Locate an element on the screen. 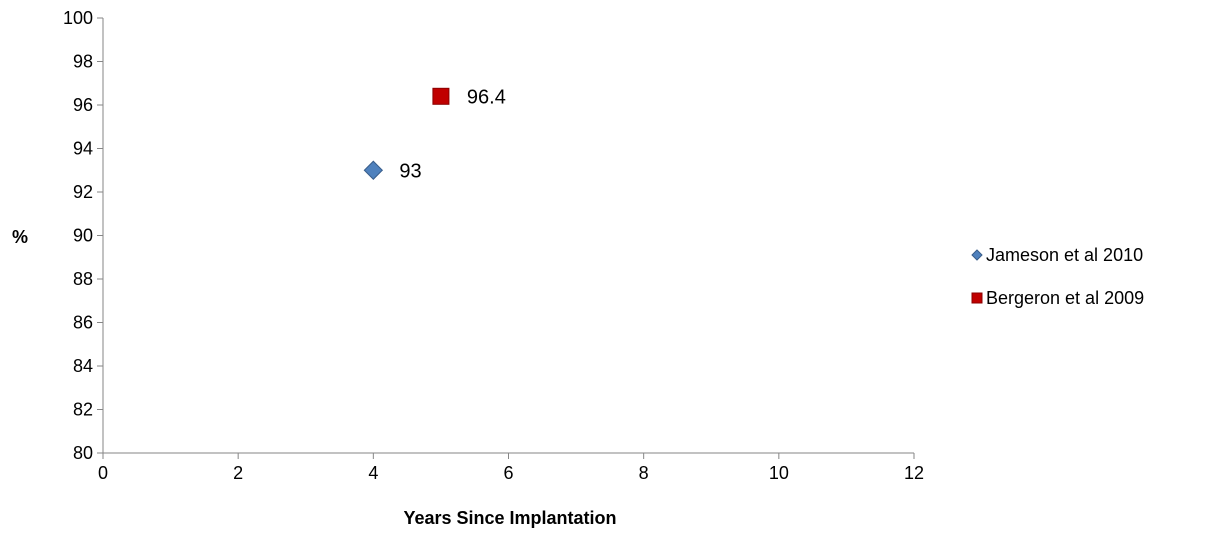 This screenshot has height=533, width=1208. data-points: 93 96.4 is located at coordinates (434, 134).